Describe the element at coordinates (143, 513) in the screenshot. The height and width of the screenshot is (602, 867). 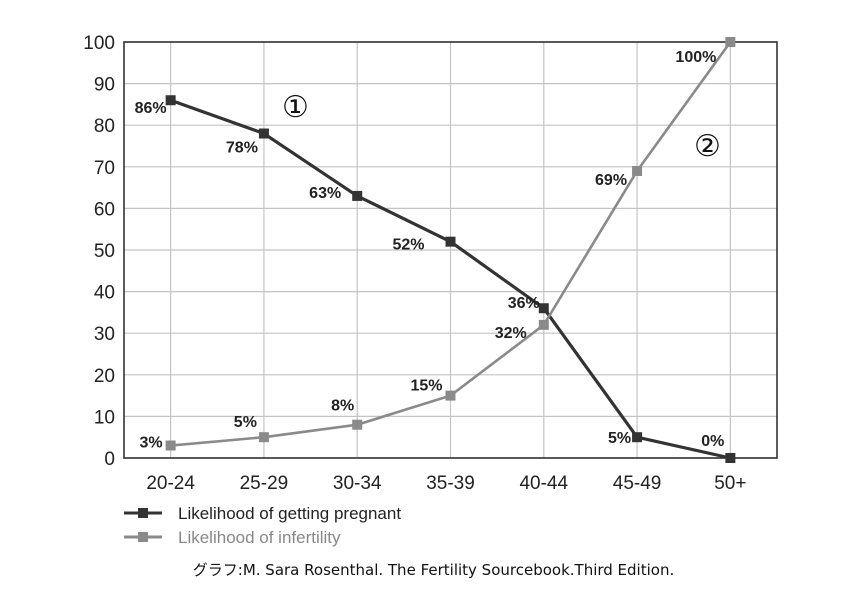
I see `legend-swatch-marker-pregnant` at that location.